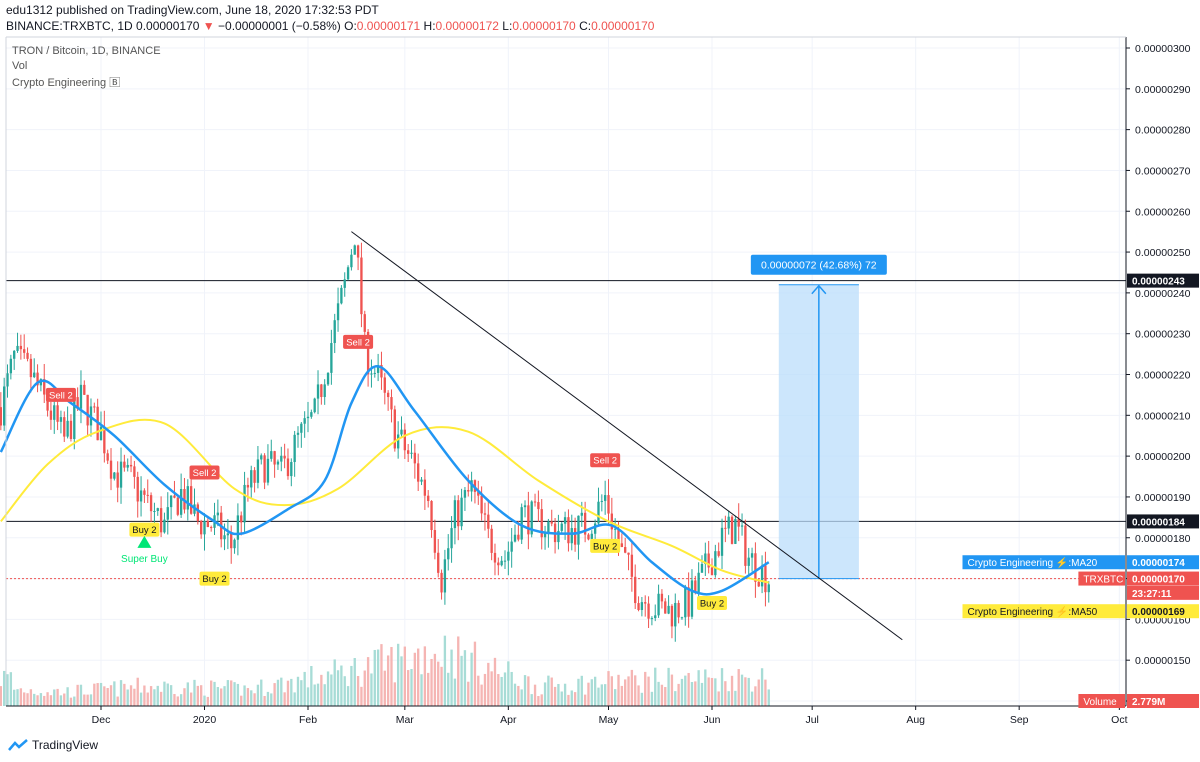 Image resolution: width=1200 pixels, height=762 pixels. What do you see at coordinates (20, 66) in the screenshot?
I see `legend-vol: Vol` at bounding box center [20, 66].